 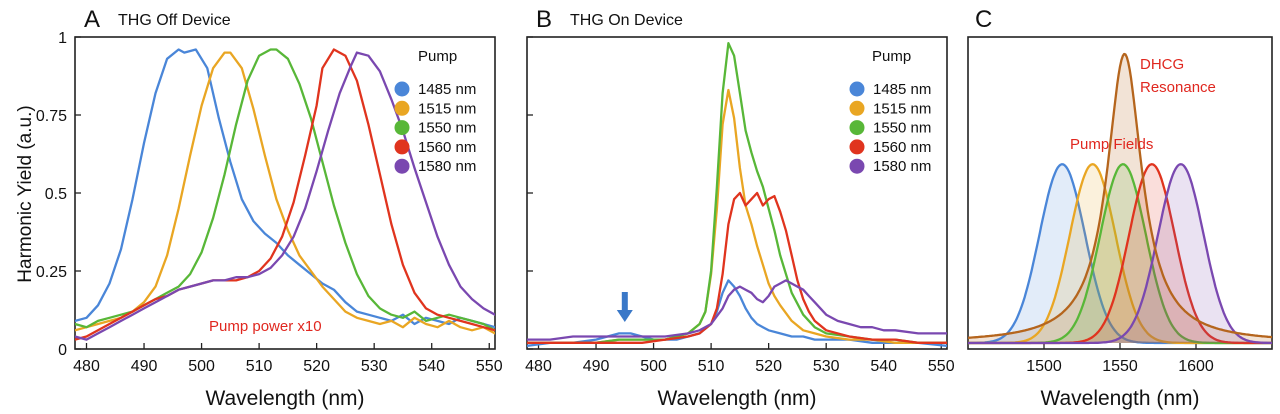 What do you see at coordinates (259, 366) in the screenshot?
I see `panel-a-xtick-label: 510` at bounding box center [259, 366].